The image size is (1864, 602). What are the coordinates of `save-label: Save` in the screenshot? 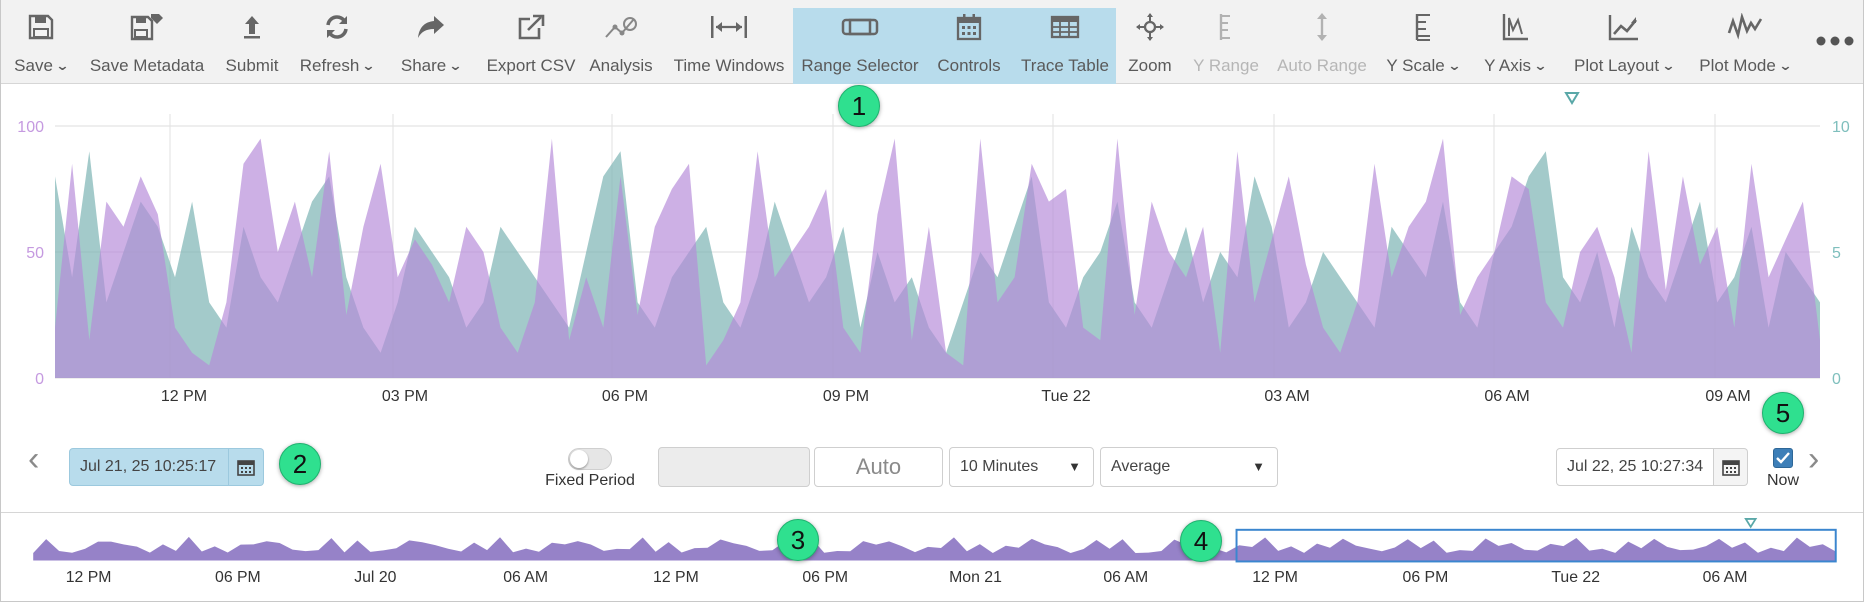 It's located at (33, 65).